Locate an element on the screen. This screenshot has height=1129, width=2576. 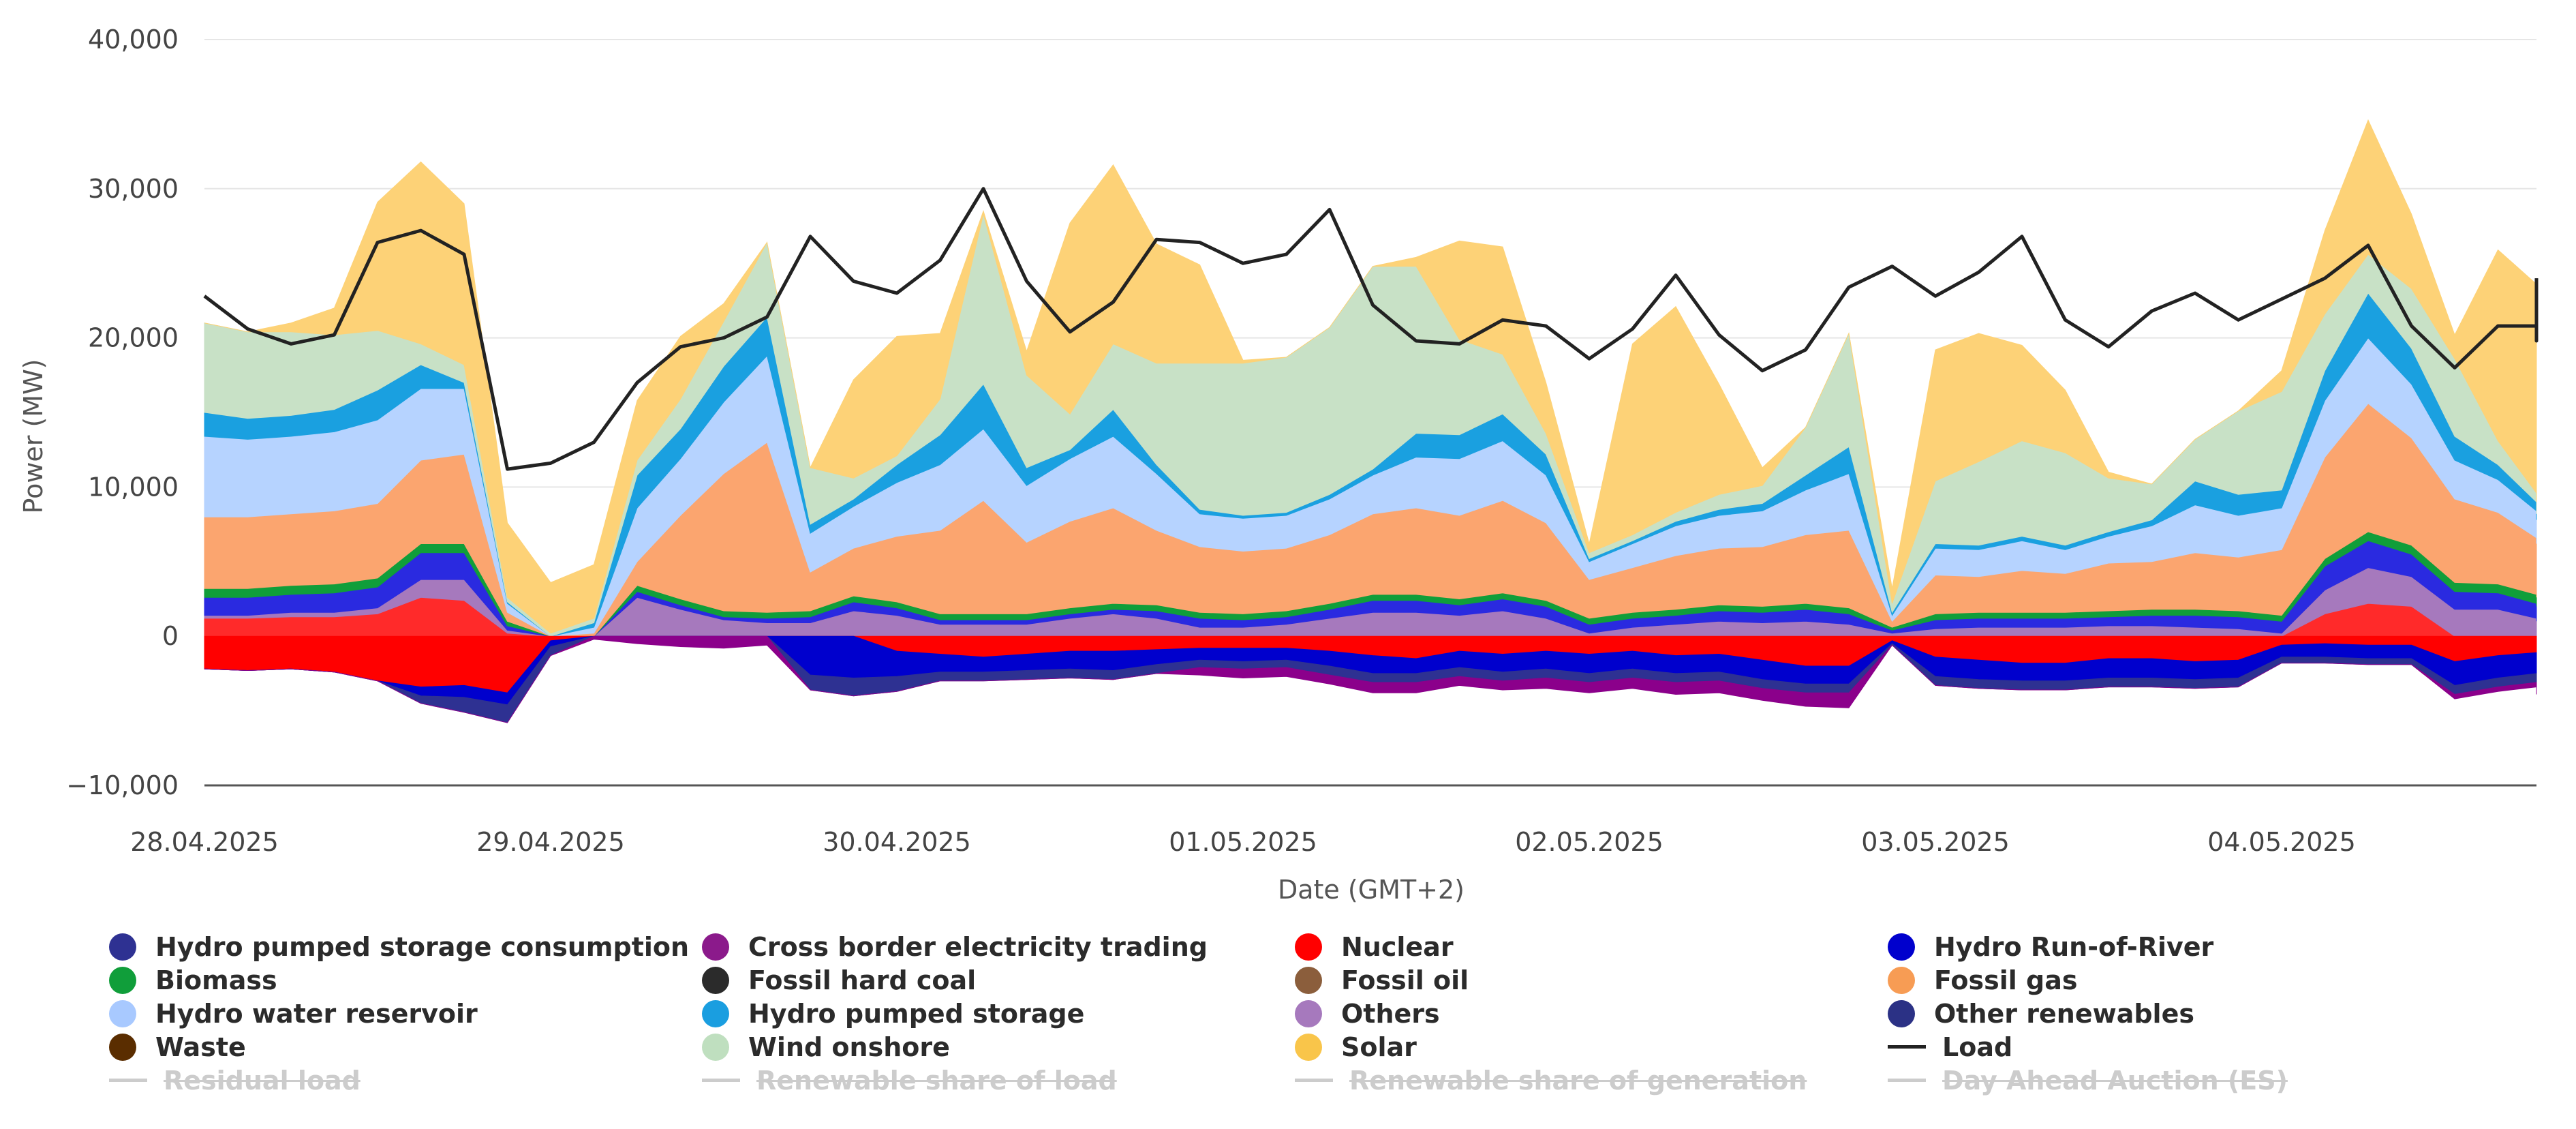
legend-item-day-ahead-auction-es-: Day Ahead Auction (ES) is located at coordinates (2184, 1080).